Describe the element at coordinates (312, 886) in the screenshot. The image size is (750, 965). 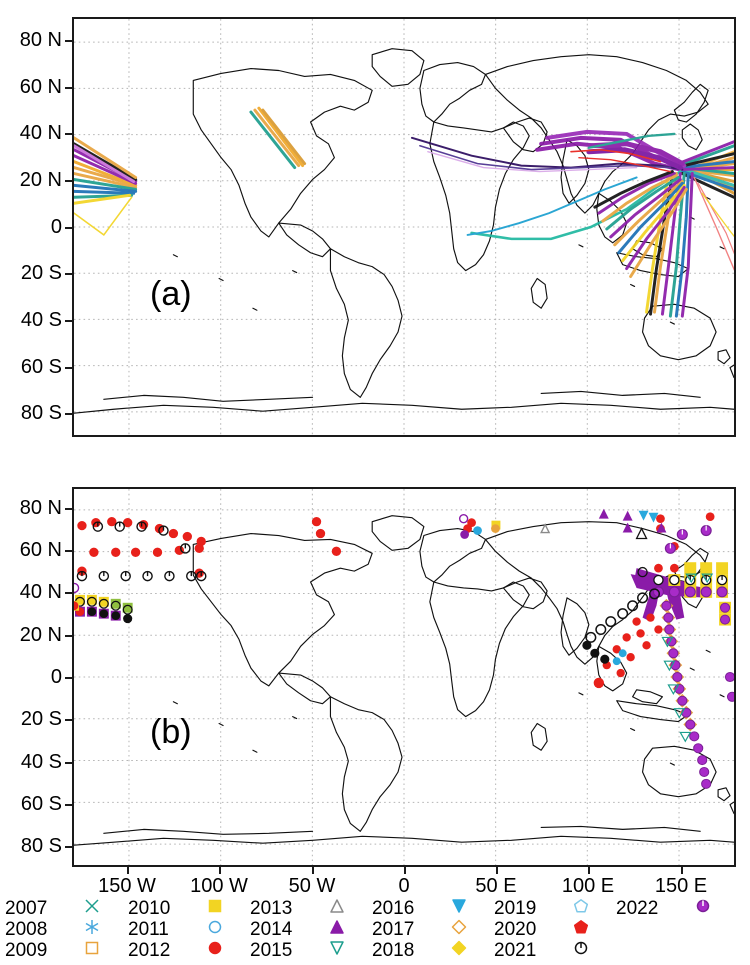
I see `xtick-2: 50 W` at that location.